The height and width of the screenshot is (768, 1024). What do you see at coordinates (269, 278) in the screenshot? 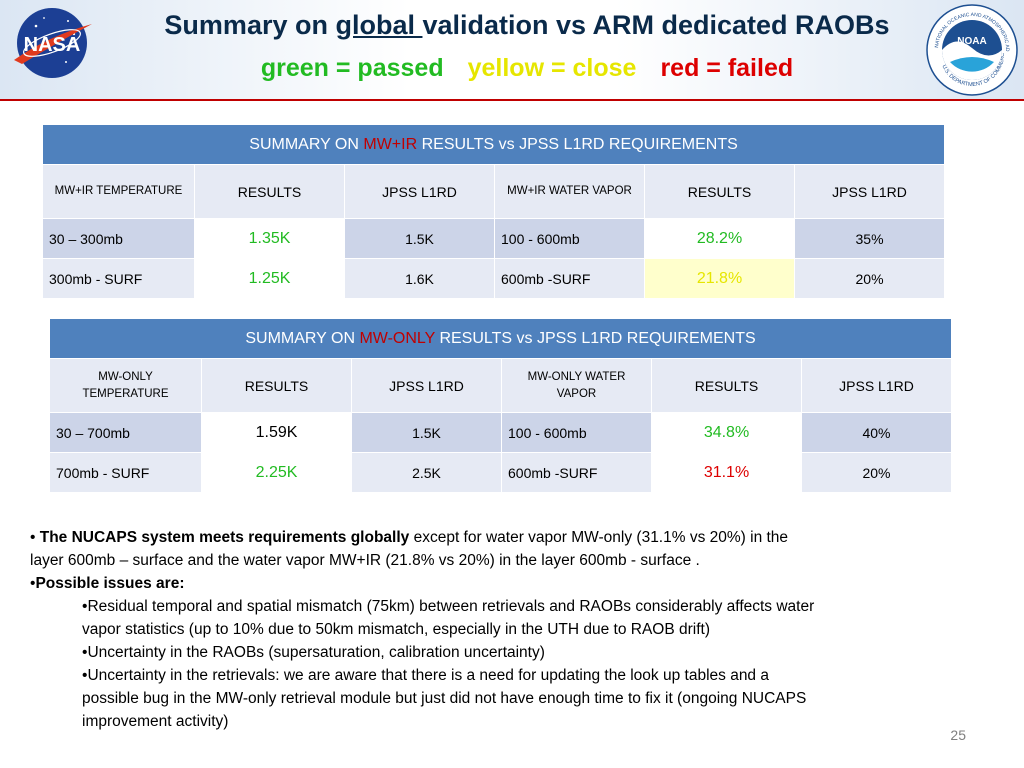
I see `temp-result-cell: 1.25K` at bounding box center [269, 278].